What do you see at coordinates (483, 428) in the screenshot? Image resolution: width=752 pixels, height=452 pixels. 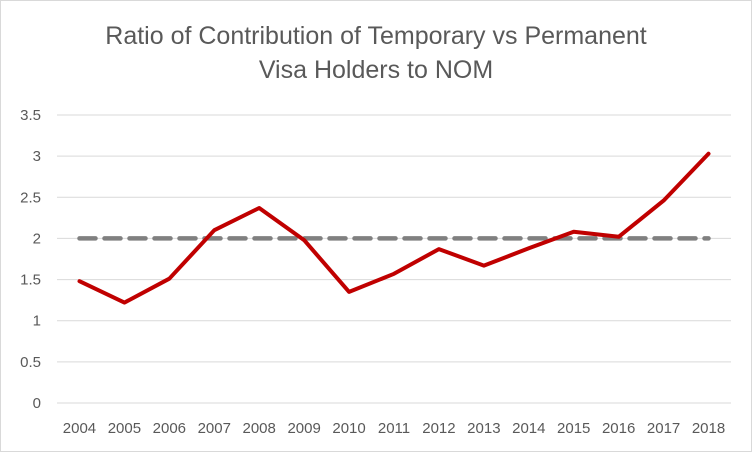 I see `x-tick-label: 2013` at bounding box center [483, 428].